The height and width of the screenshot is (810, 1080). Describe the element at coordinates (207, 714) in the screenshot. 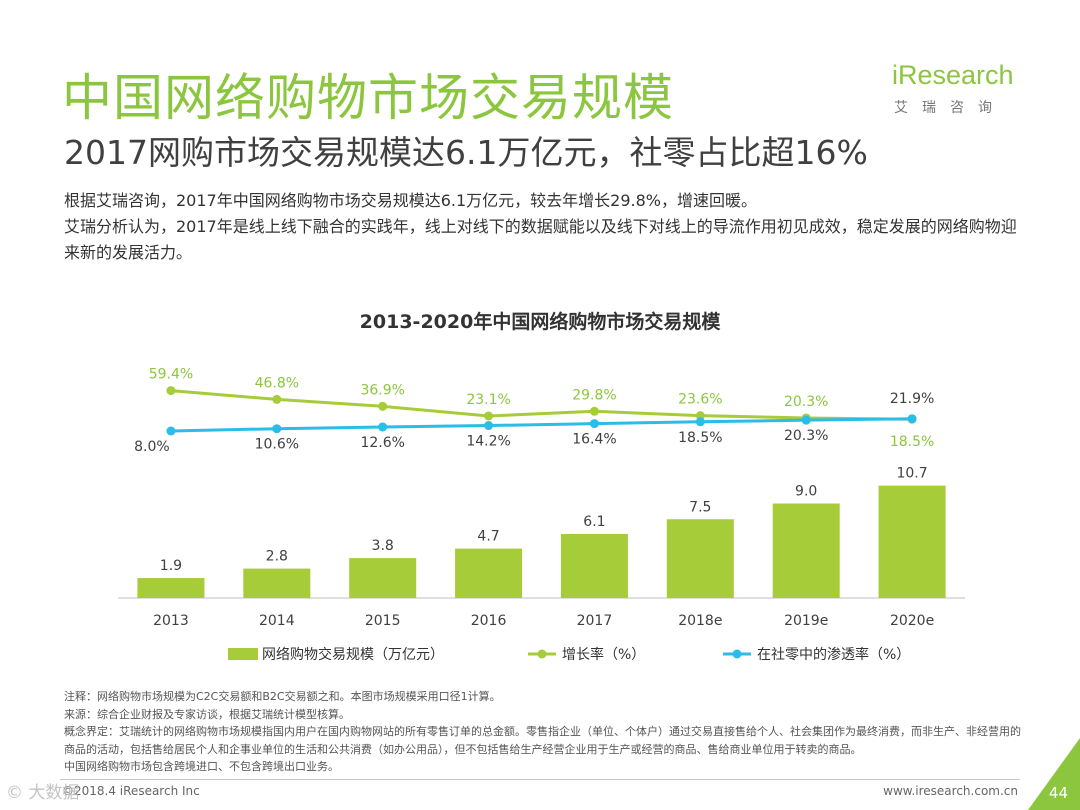

I see `note-source: 来源：综合企业财报及专家访谈，根据艾瑞统计模型核算。` at that location.